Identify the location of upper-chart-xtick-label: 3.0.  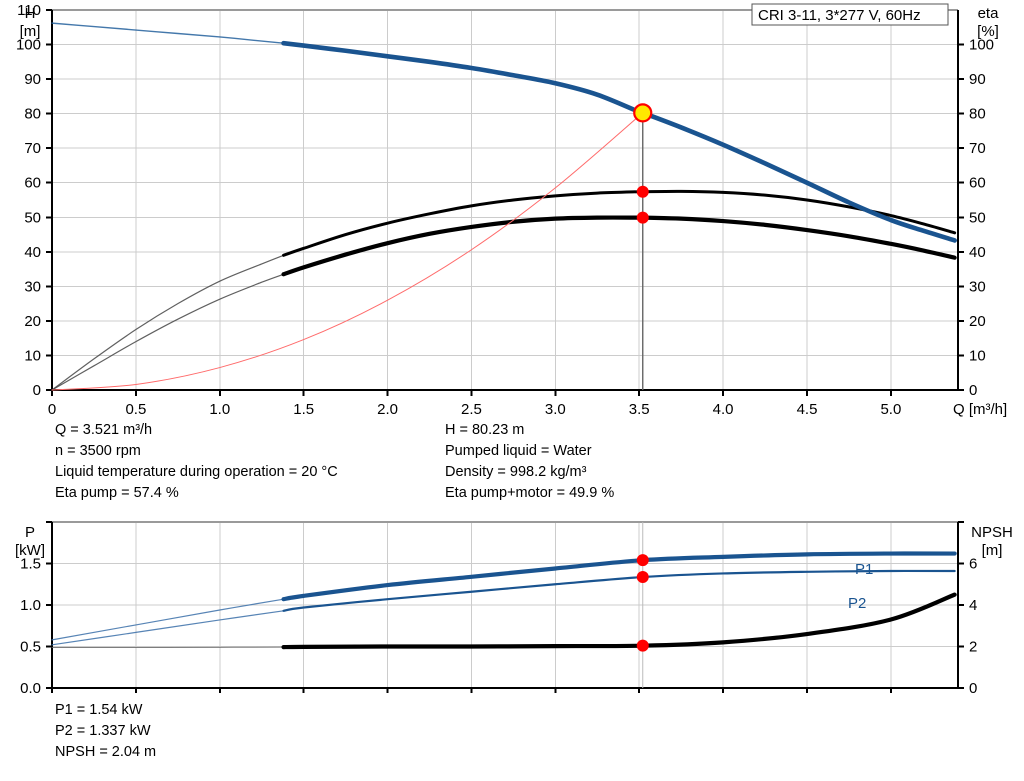
(555, 409).